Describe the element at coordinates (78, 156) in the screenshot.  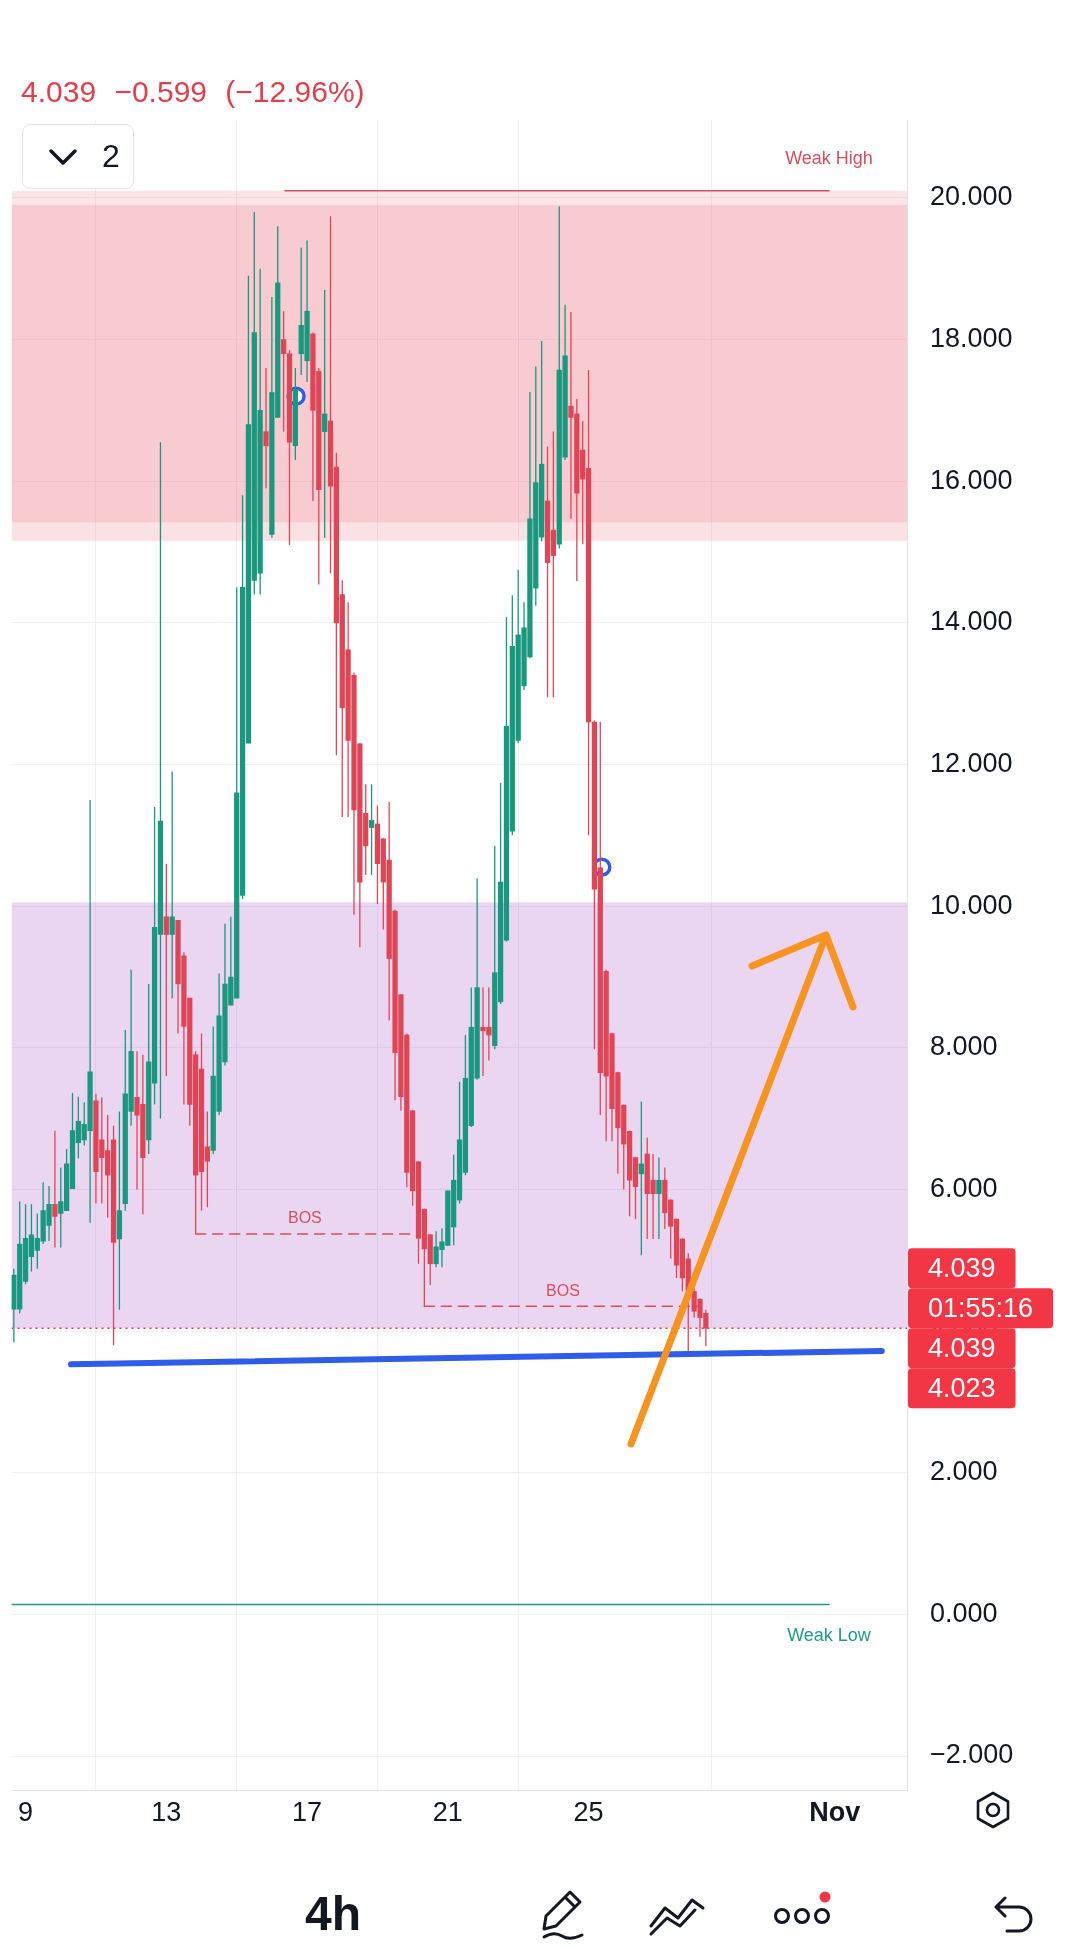
I see `dropdown-button: 2` at that location.